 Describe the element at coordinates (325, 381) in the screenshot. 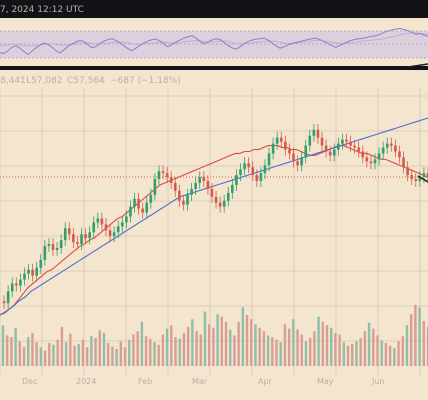

I see `month-label: May` at that location.